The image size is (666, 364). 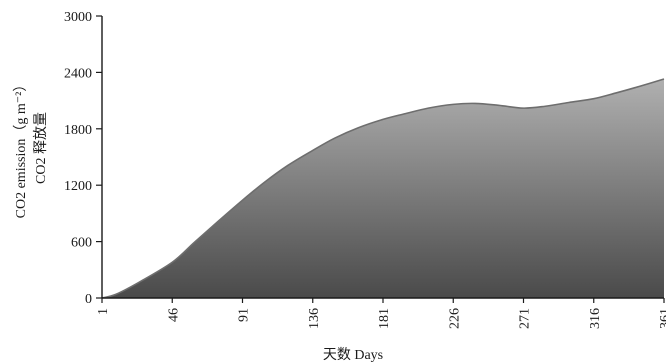 What do you see at coordinates (595, 318) in the screenshot?
I see `x-tick-label: 316` at bounding box center [595, 318].